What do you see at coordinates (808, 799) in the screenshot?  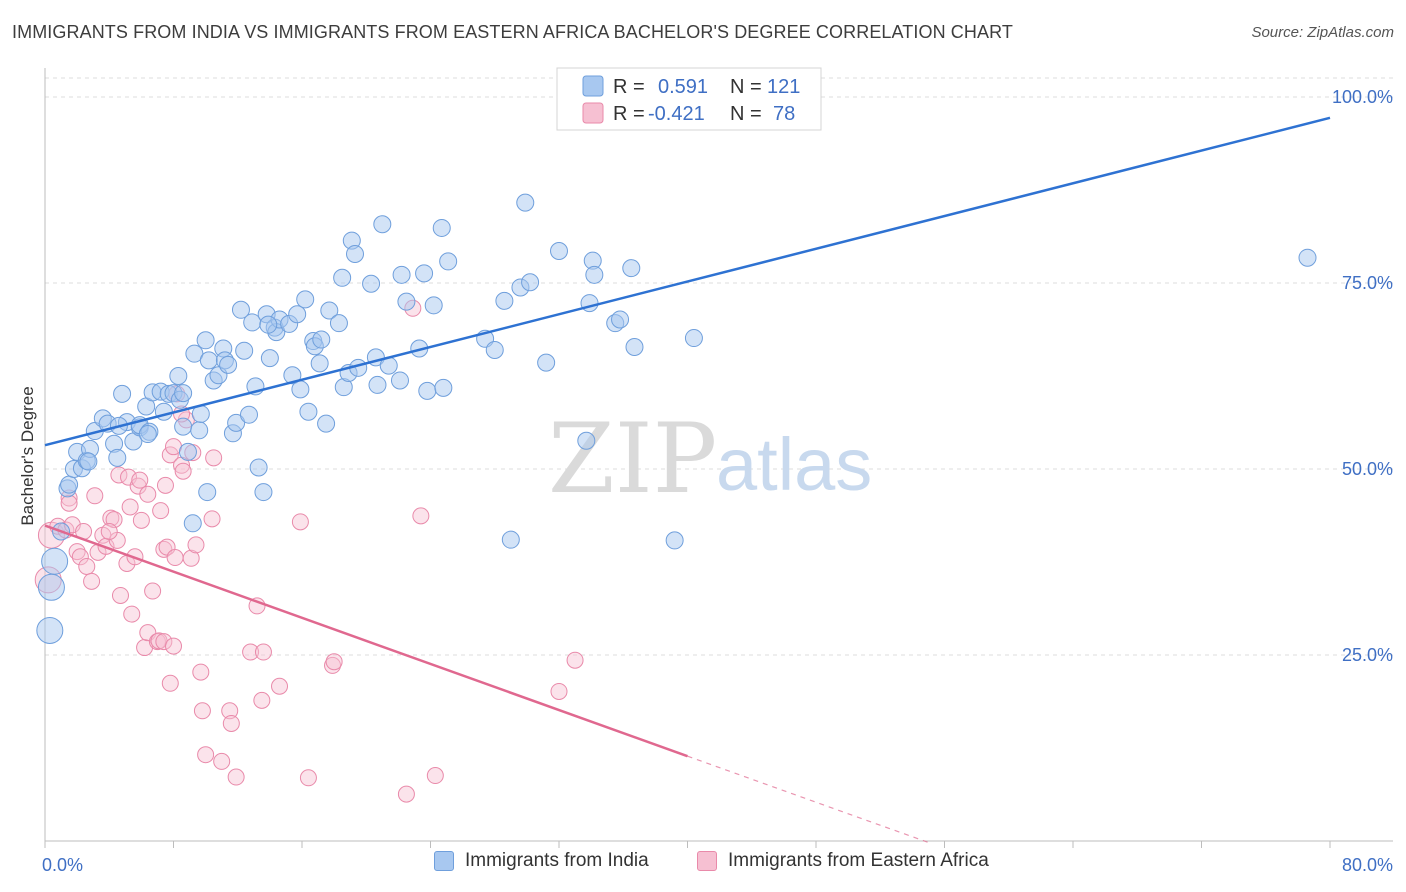 I see `africa-trend-extension` at bounding box center [808, 799].